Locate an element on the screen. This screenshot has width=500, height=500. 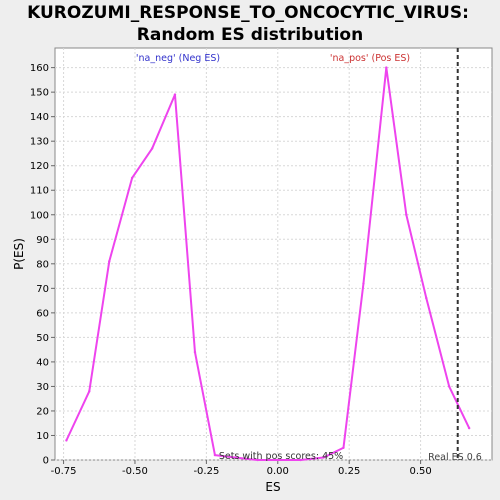
y-tick-label: 50 is located at coordinates (42, 338).